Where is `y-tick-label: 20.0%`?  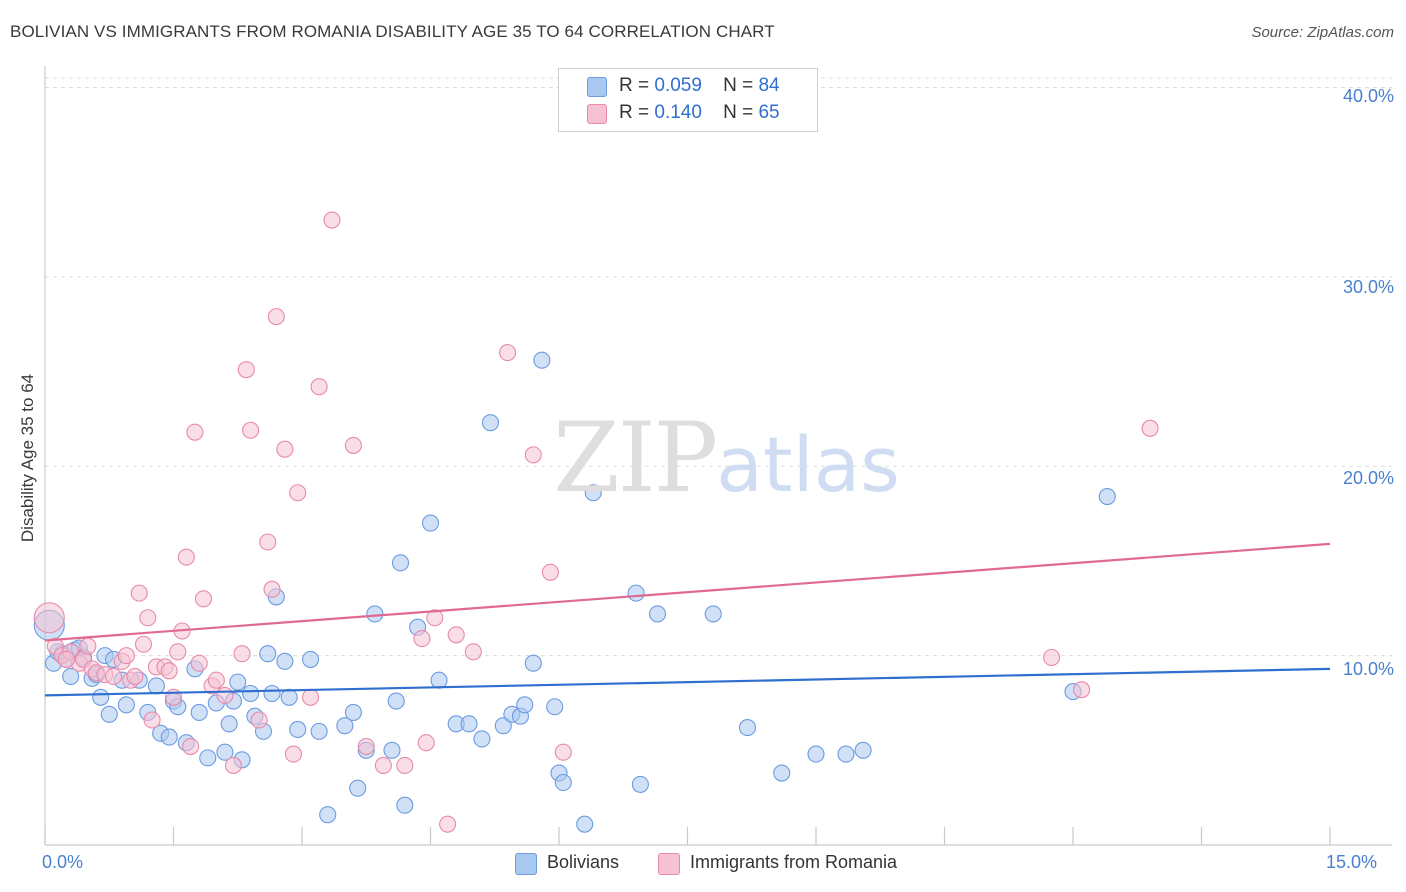
y-tick-label: 20.0% is located at coordinates (1368, 478).